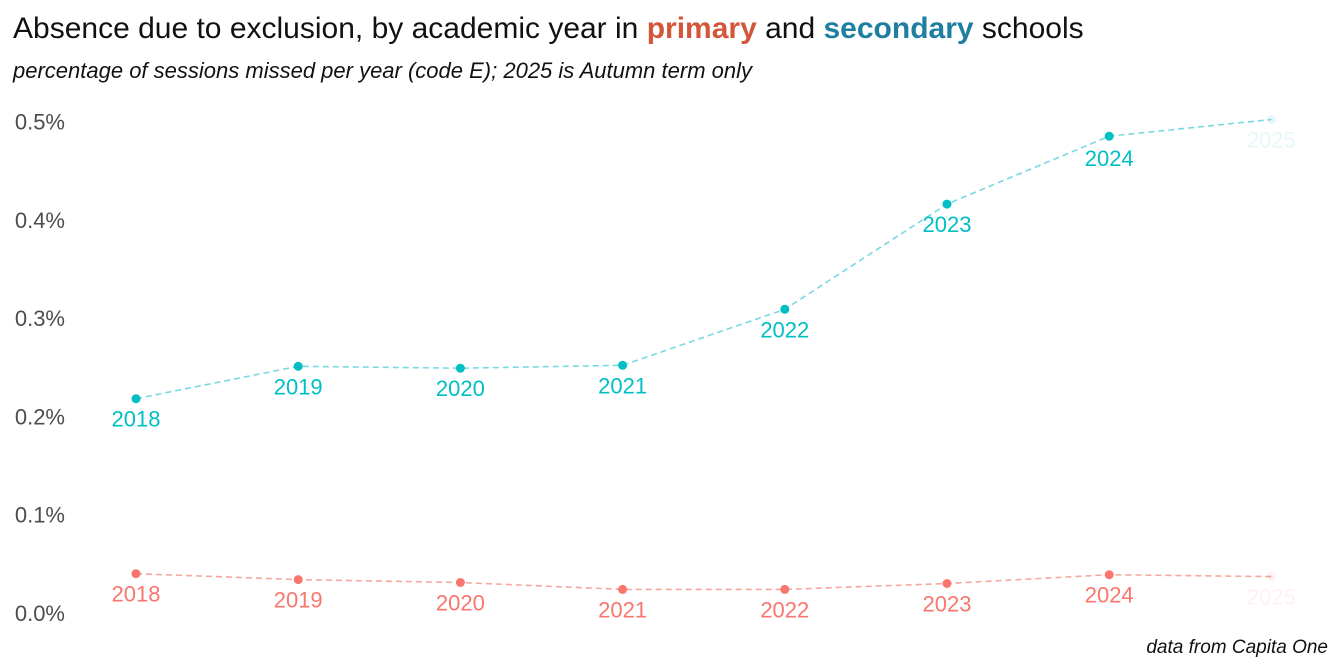 The width and height of the screenshot is (1344, 672). What do you see at coordinates (40, 122) in the screenshot?
I see `y-tick-label: 0.5%` at bounding box center [40, 122].